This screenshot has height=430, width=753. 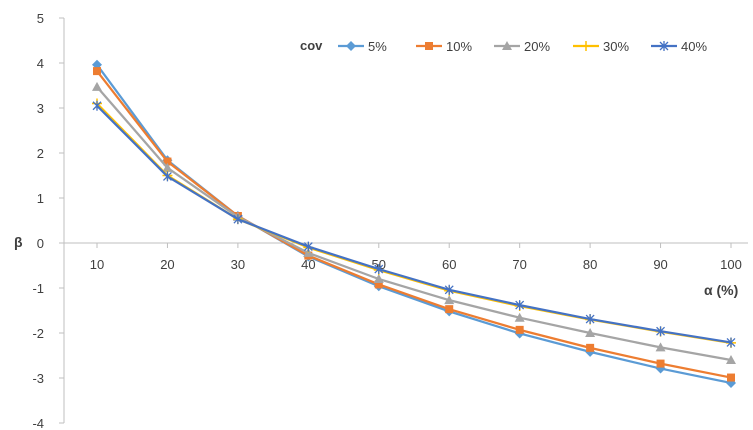 I want to click on x-tick-label: 90, so click(x=660, y=264).